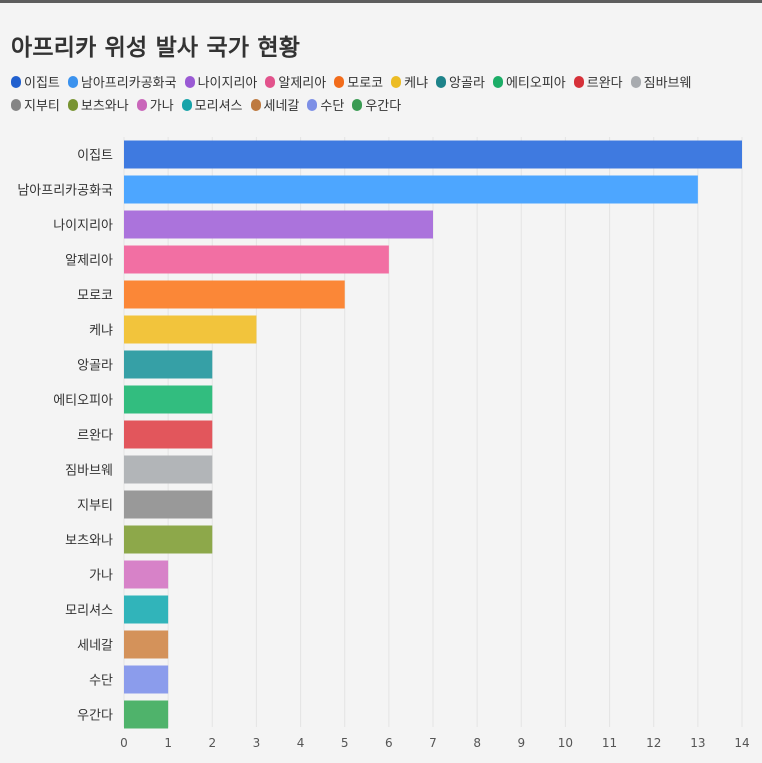  Describe the element at coordinates (89, 541) in the screenshot. I see `category-label: 보츠와나` at that location.